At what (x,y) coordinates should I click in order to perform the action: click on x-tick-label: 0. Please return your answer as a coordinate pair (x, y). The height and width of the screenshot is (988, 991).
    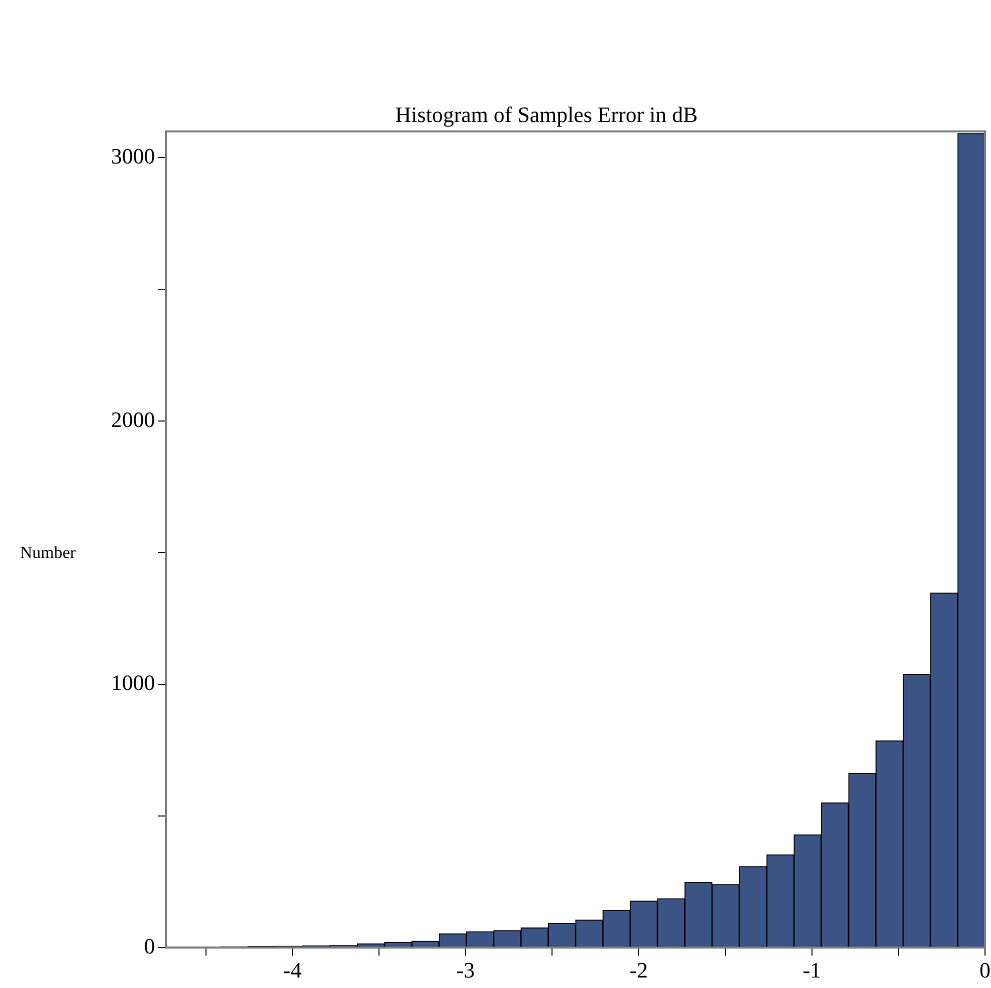
    Looking at the image, I should click on (985, 970).